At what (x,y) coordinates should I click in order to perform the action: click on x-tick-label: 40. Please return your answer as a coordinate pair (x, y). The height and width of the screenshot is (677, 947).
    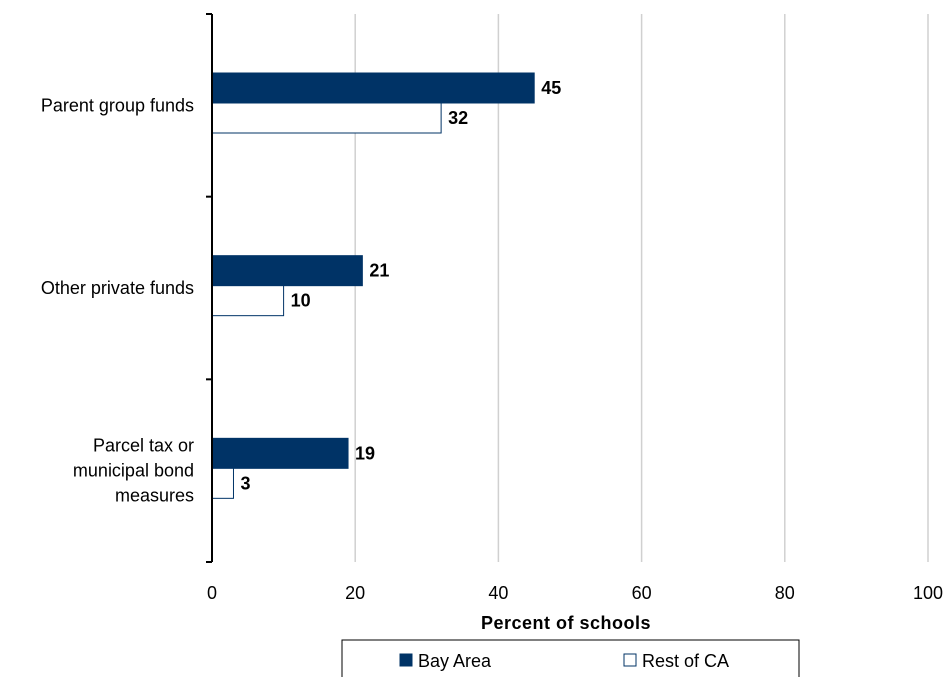
    Looking at the image, I should click on (498, 593).